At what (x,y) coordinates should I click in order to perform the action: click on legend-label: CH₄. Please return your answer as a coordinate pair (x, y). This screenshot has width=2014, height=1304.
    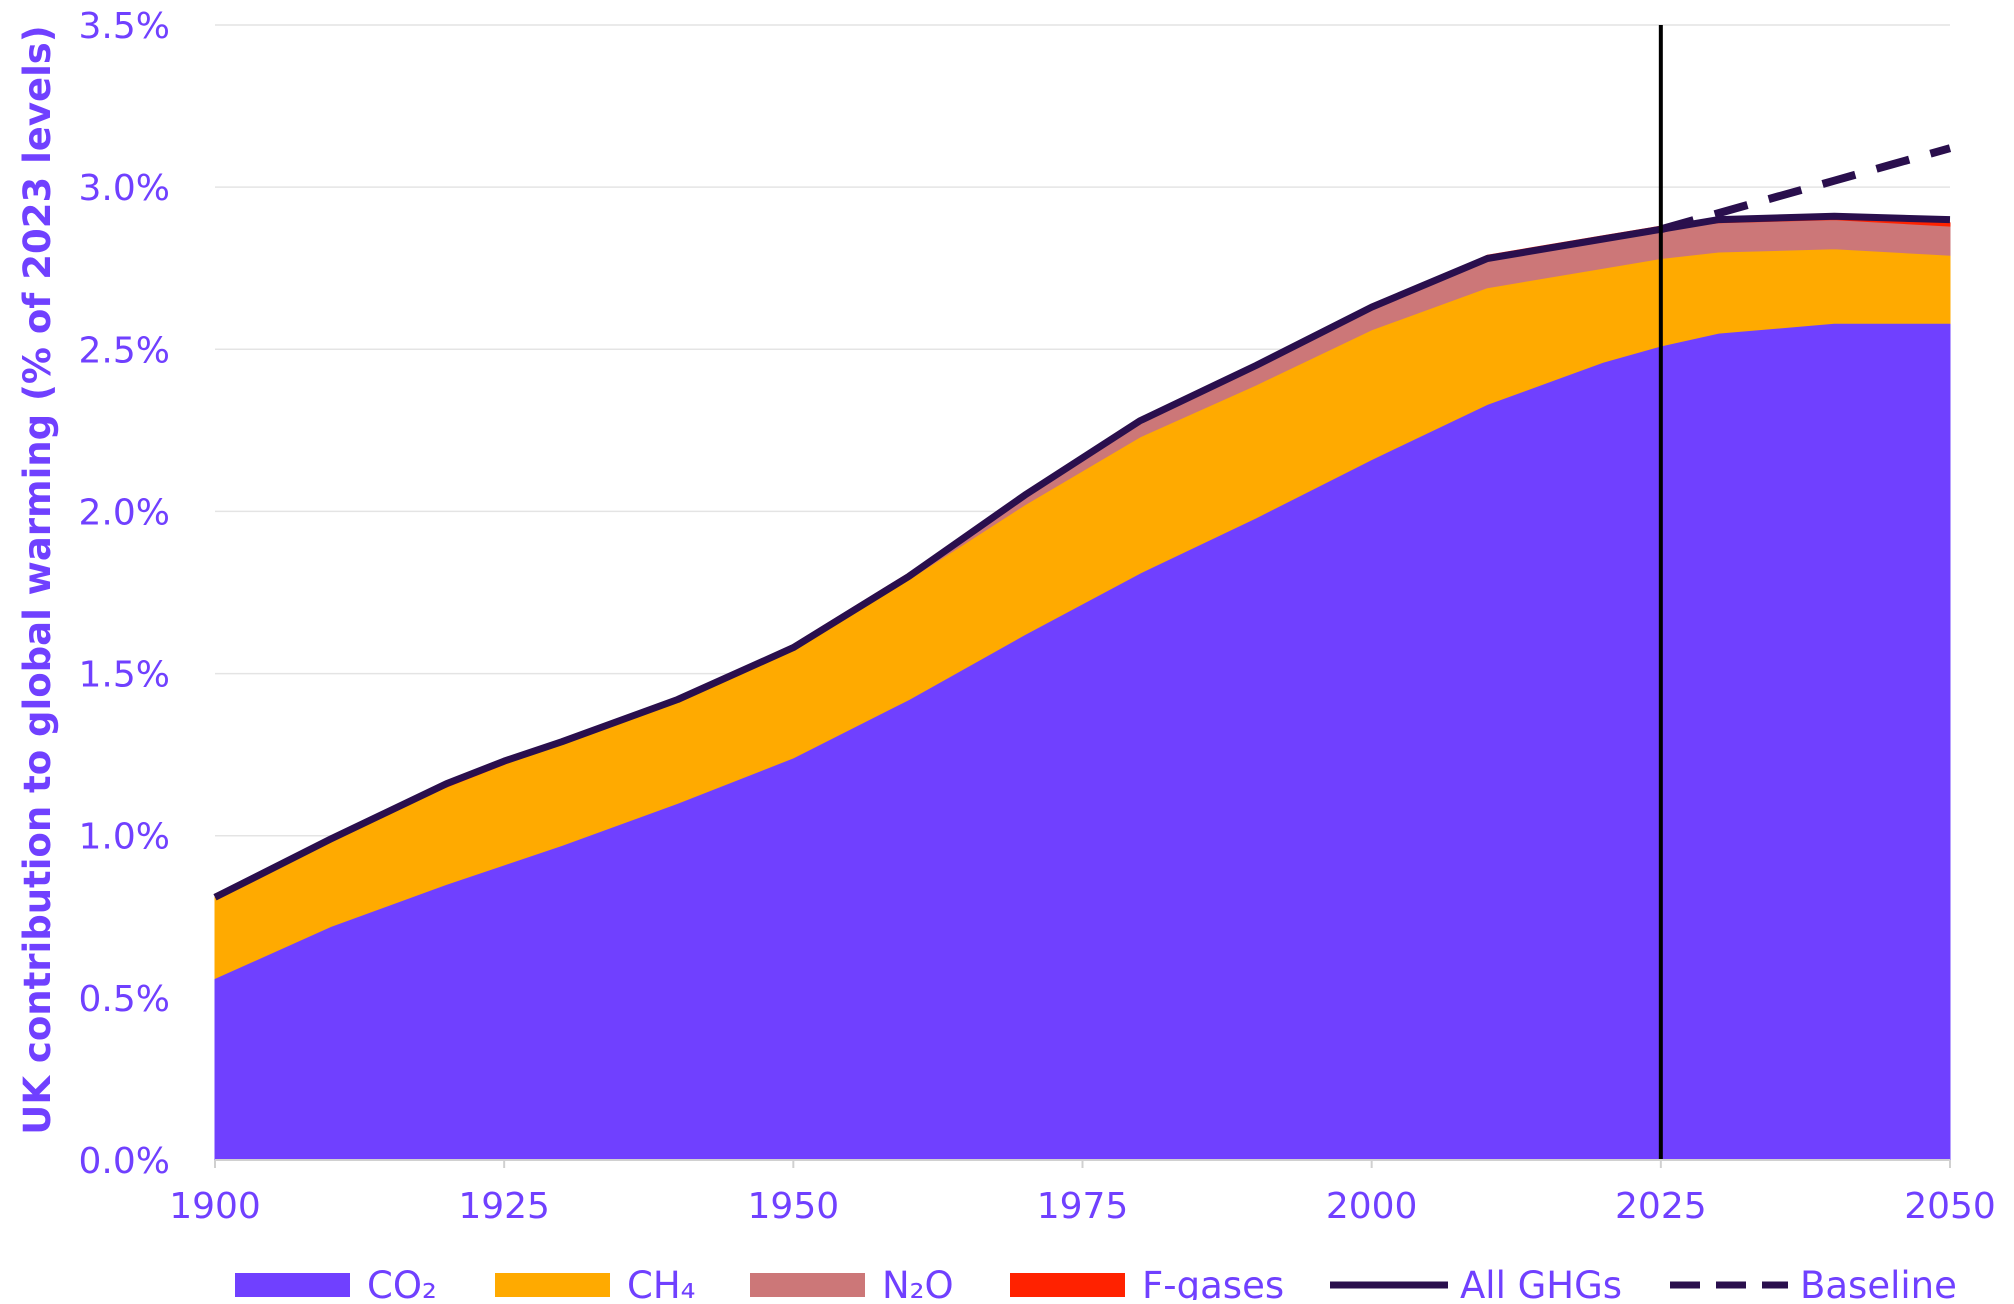
    Looking at the image, I should click on (661, 1282).